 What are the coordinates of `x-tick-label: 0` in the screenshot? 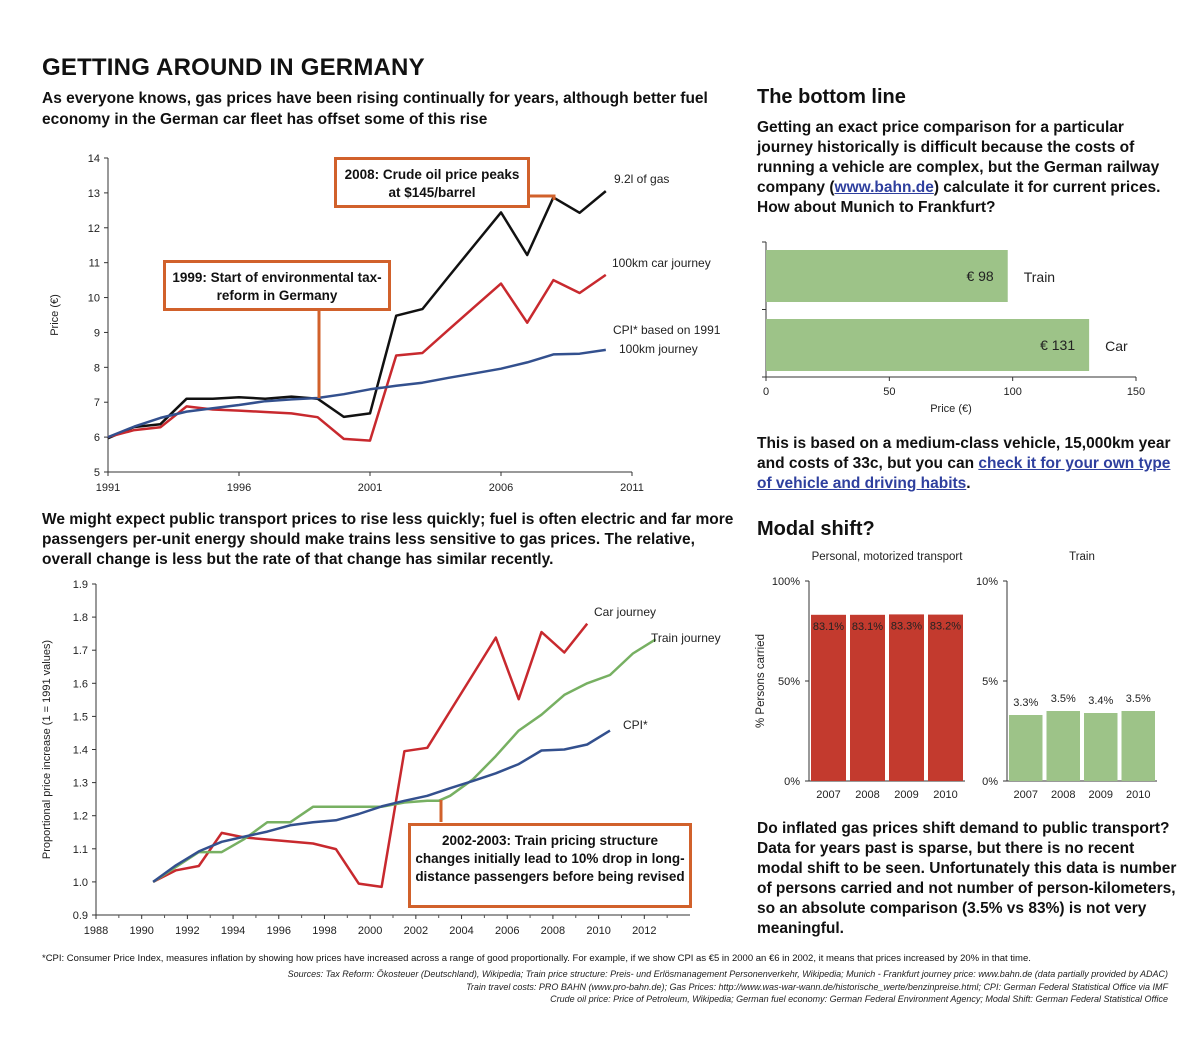 It's located at (766, 392).